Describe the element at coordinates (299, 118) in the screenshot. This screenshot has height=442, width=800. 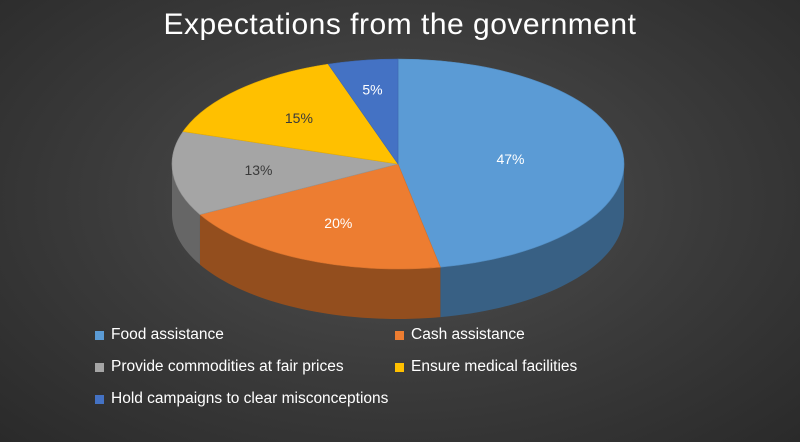
I see `data-label-ensure-medical-facilities: 15%` at that location.